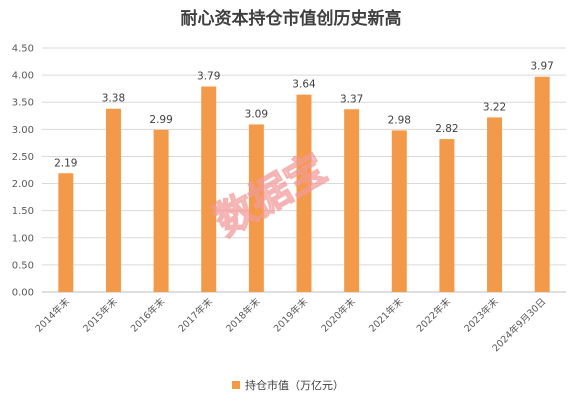 This screenshot has height=404, width=582. I want to click on x-tick-label: 2018年末, so click(242, 314).